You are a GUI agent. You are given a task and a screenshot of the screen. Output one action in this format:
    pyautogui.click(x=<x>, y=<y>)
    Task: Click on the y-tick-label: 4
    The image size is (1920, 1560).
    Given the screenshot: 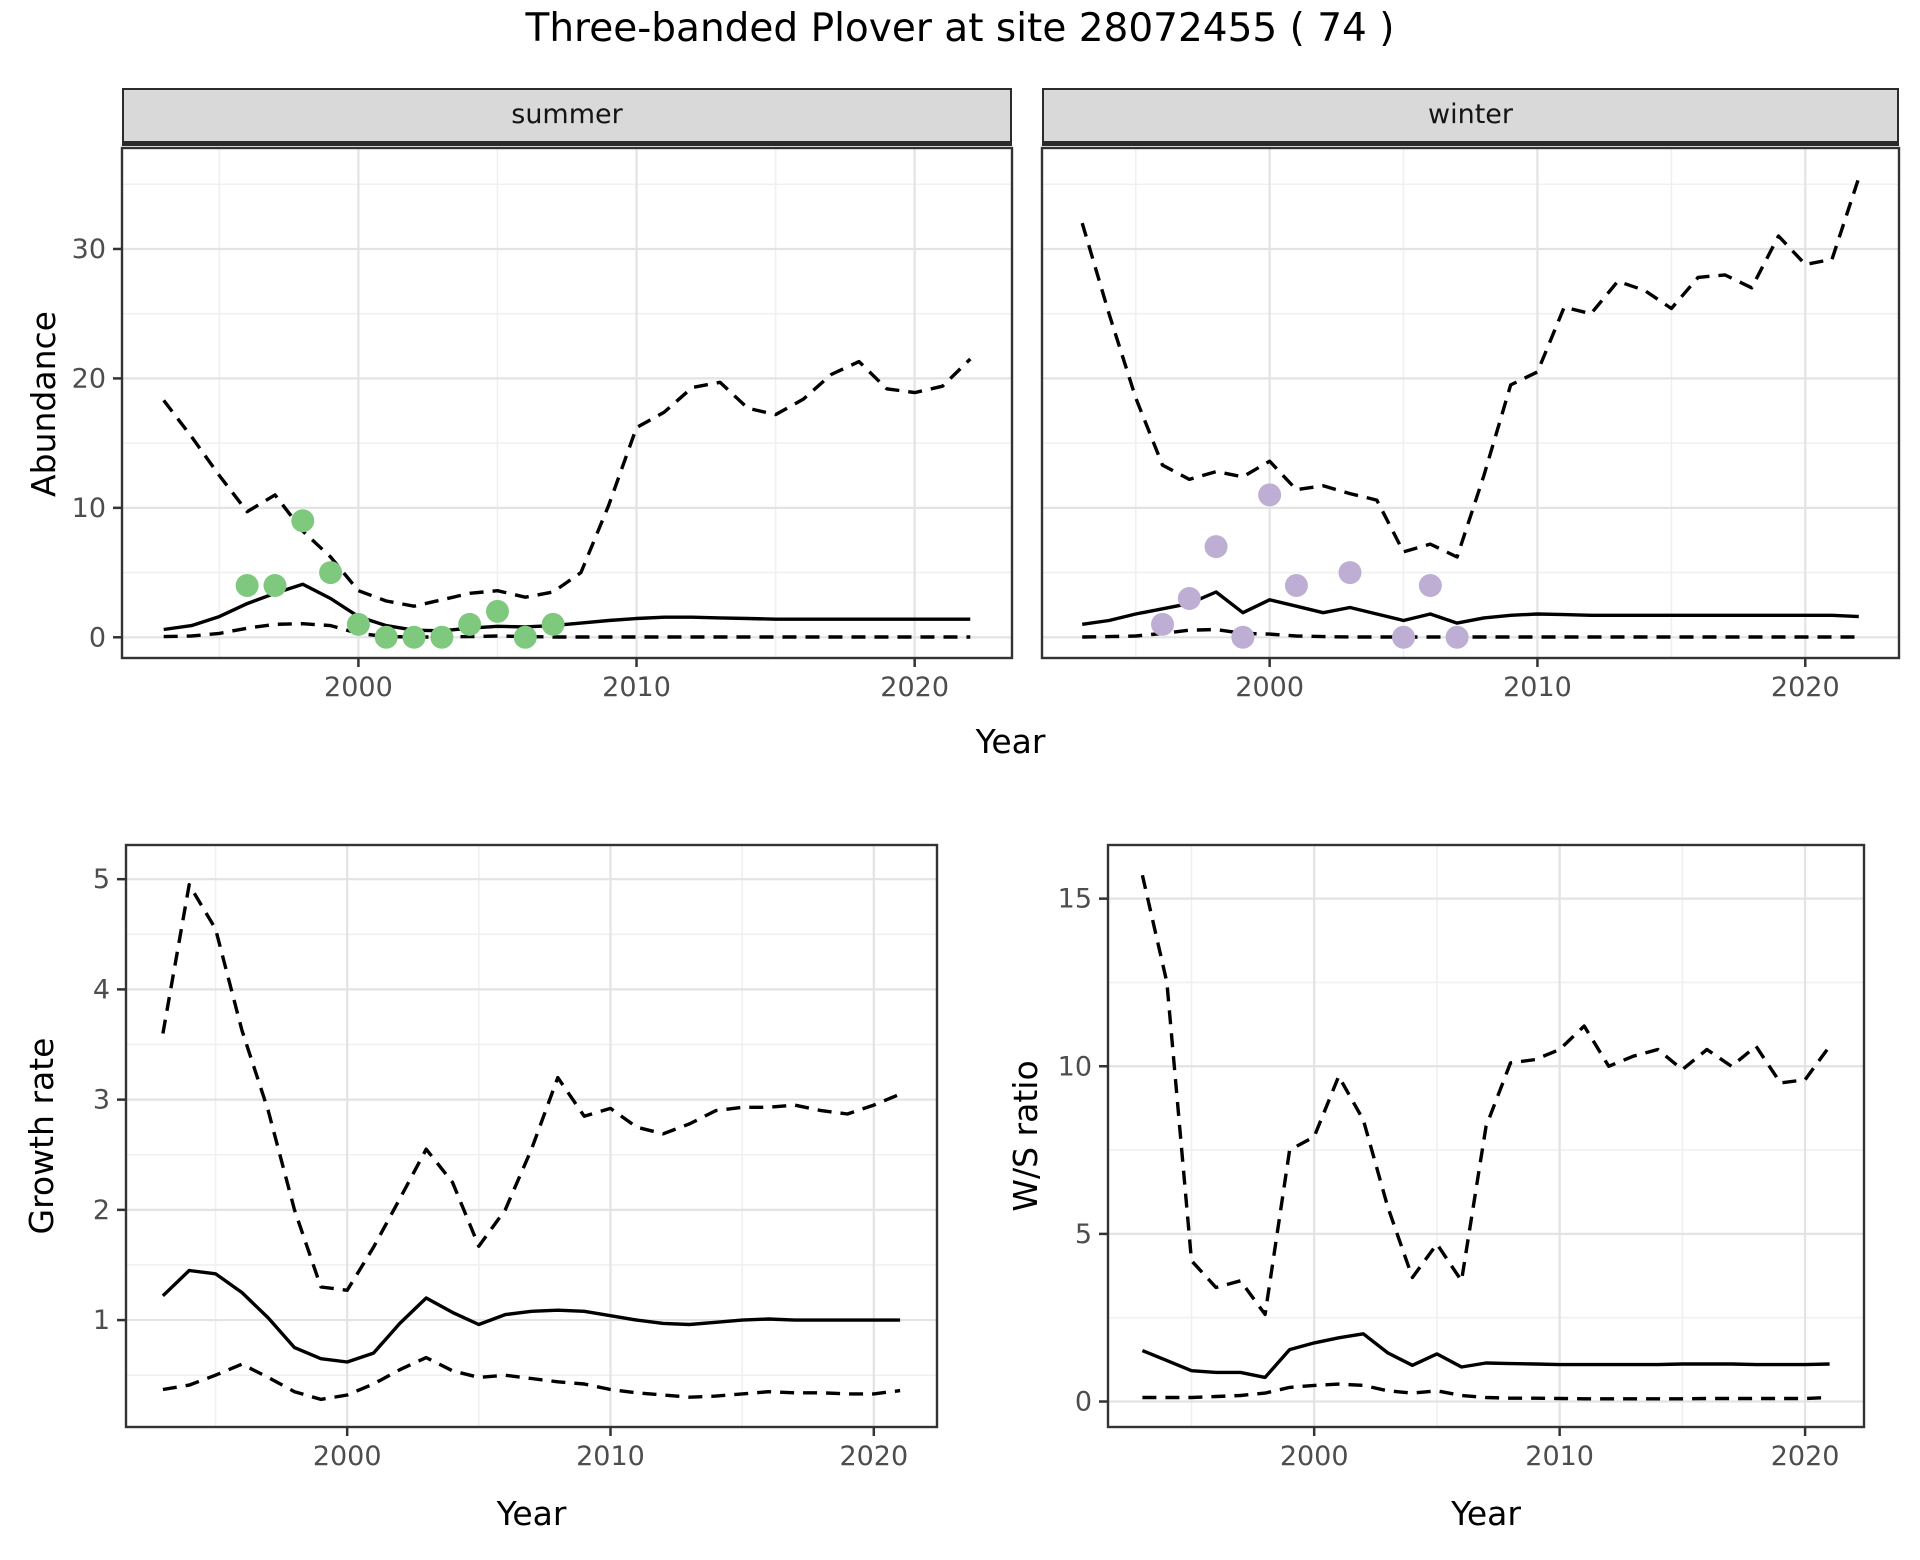 What is the action you would take?
    pyautogui.click(x=101, y=989)
    